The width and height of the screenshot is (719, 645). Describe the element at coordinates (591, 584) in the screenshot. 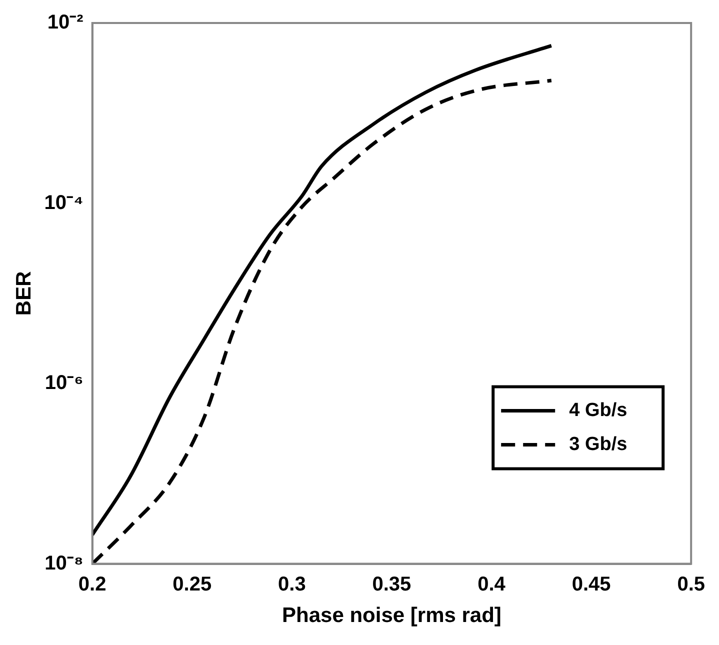

I see `x-tick-label: 0.45` at that location.